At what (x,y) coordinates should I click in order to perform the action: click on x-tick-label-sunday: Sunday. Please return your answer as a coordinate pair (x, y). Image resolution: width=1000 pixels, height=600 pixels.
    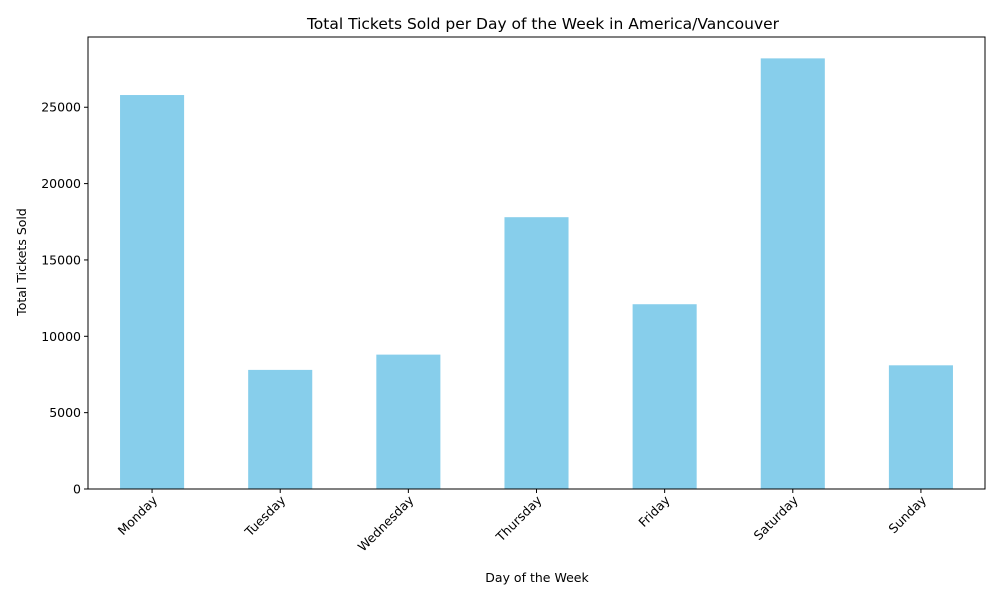
    Looking at the image, I should click on (907, 514).